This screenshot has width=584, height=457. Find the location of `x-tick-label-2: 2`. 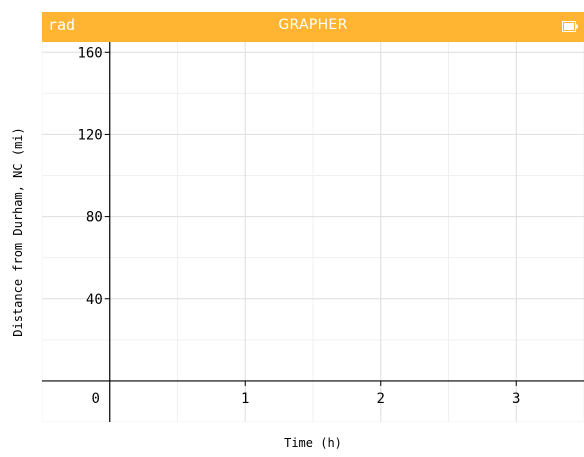

x-tick-label-2: 2 is located at coordinates (381, 399).